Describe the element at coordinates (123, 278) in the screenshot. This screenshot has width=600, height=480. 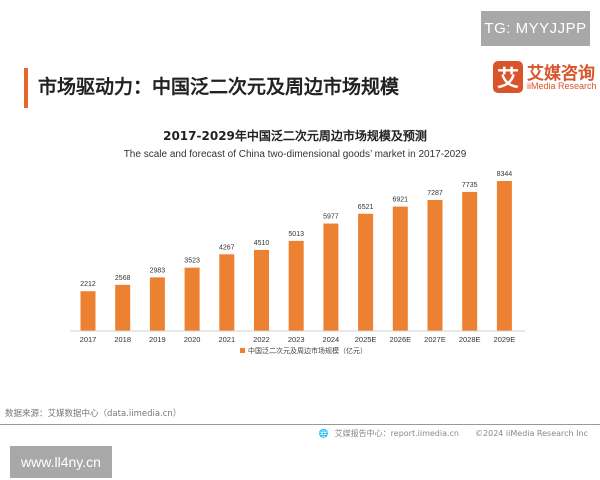
I see `data-label: 2568` at that location.